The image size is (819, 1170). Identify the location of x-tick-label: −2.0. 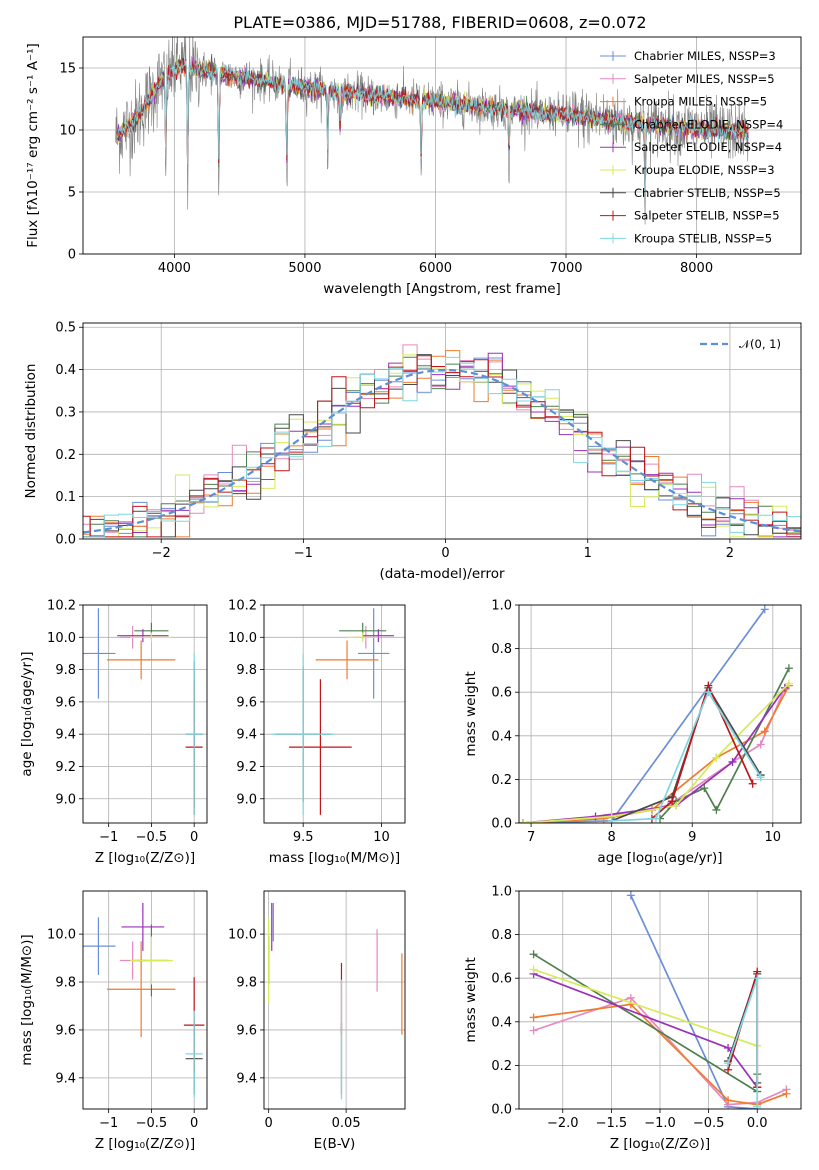
(563, 1123).